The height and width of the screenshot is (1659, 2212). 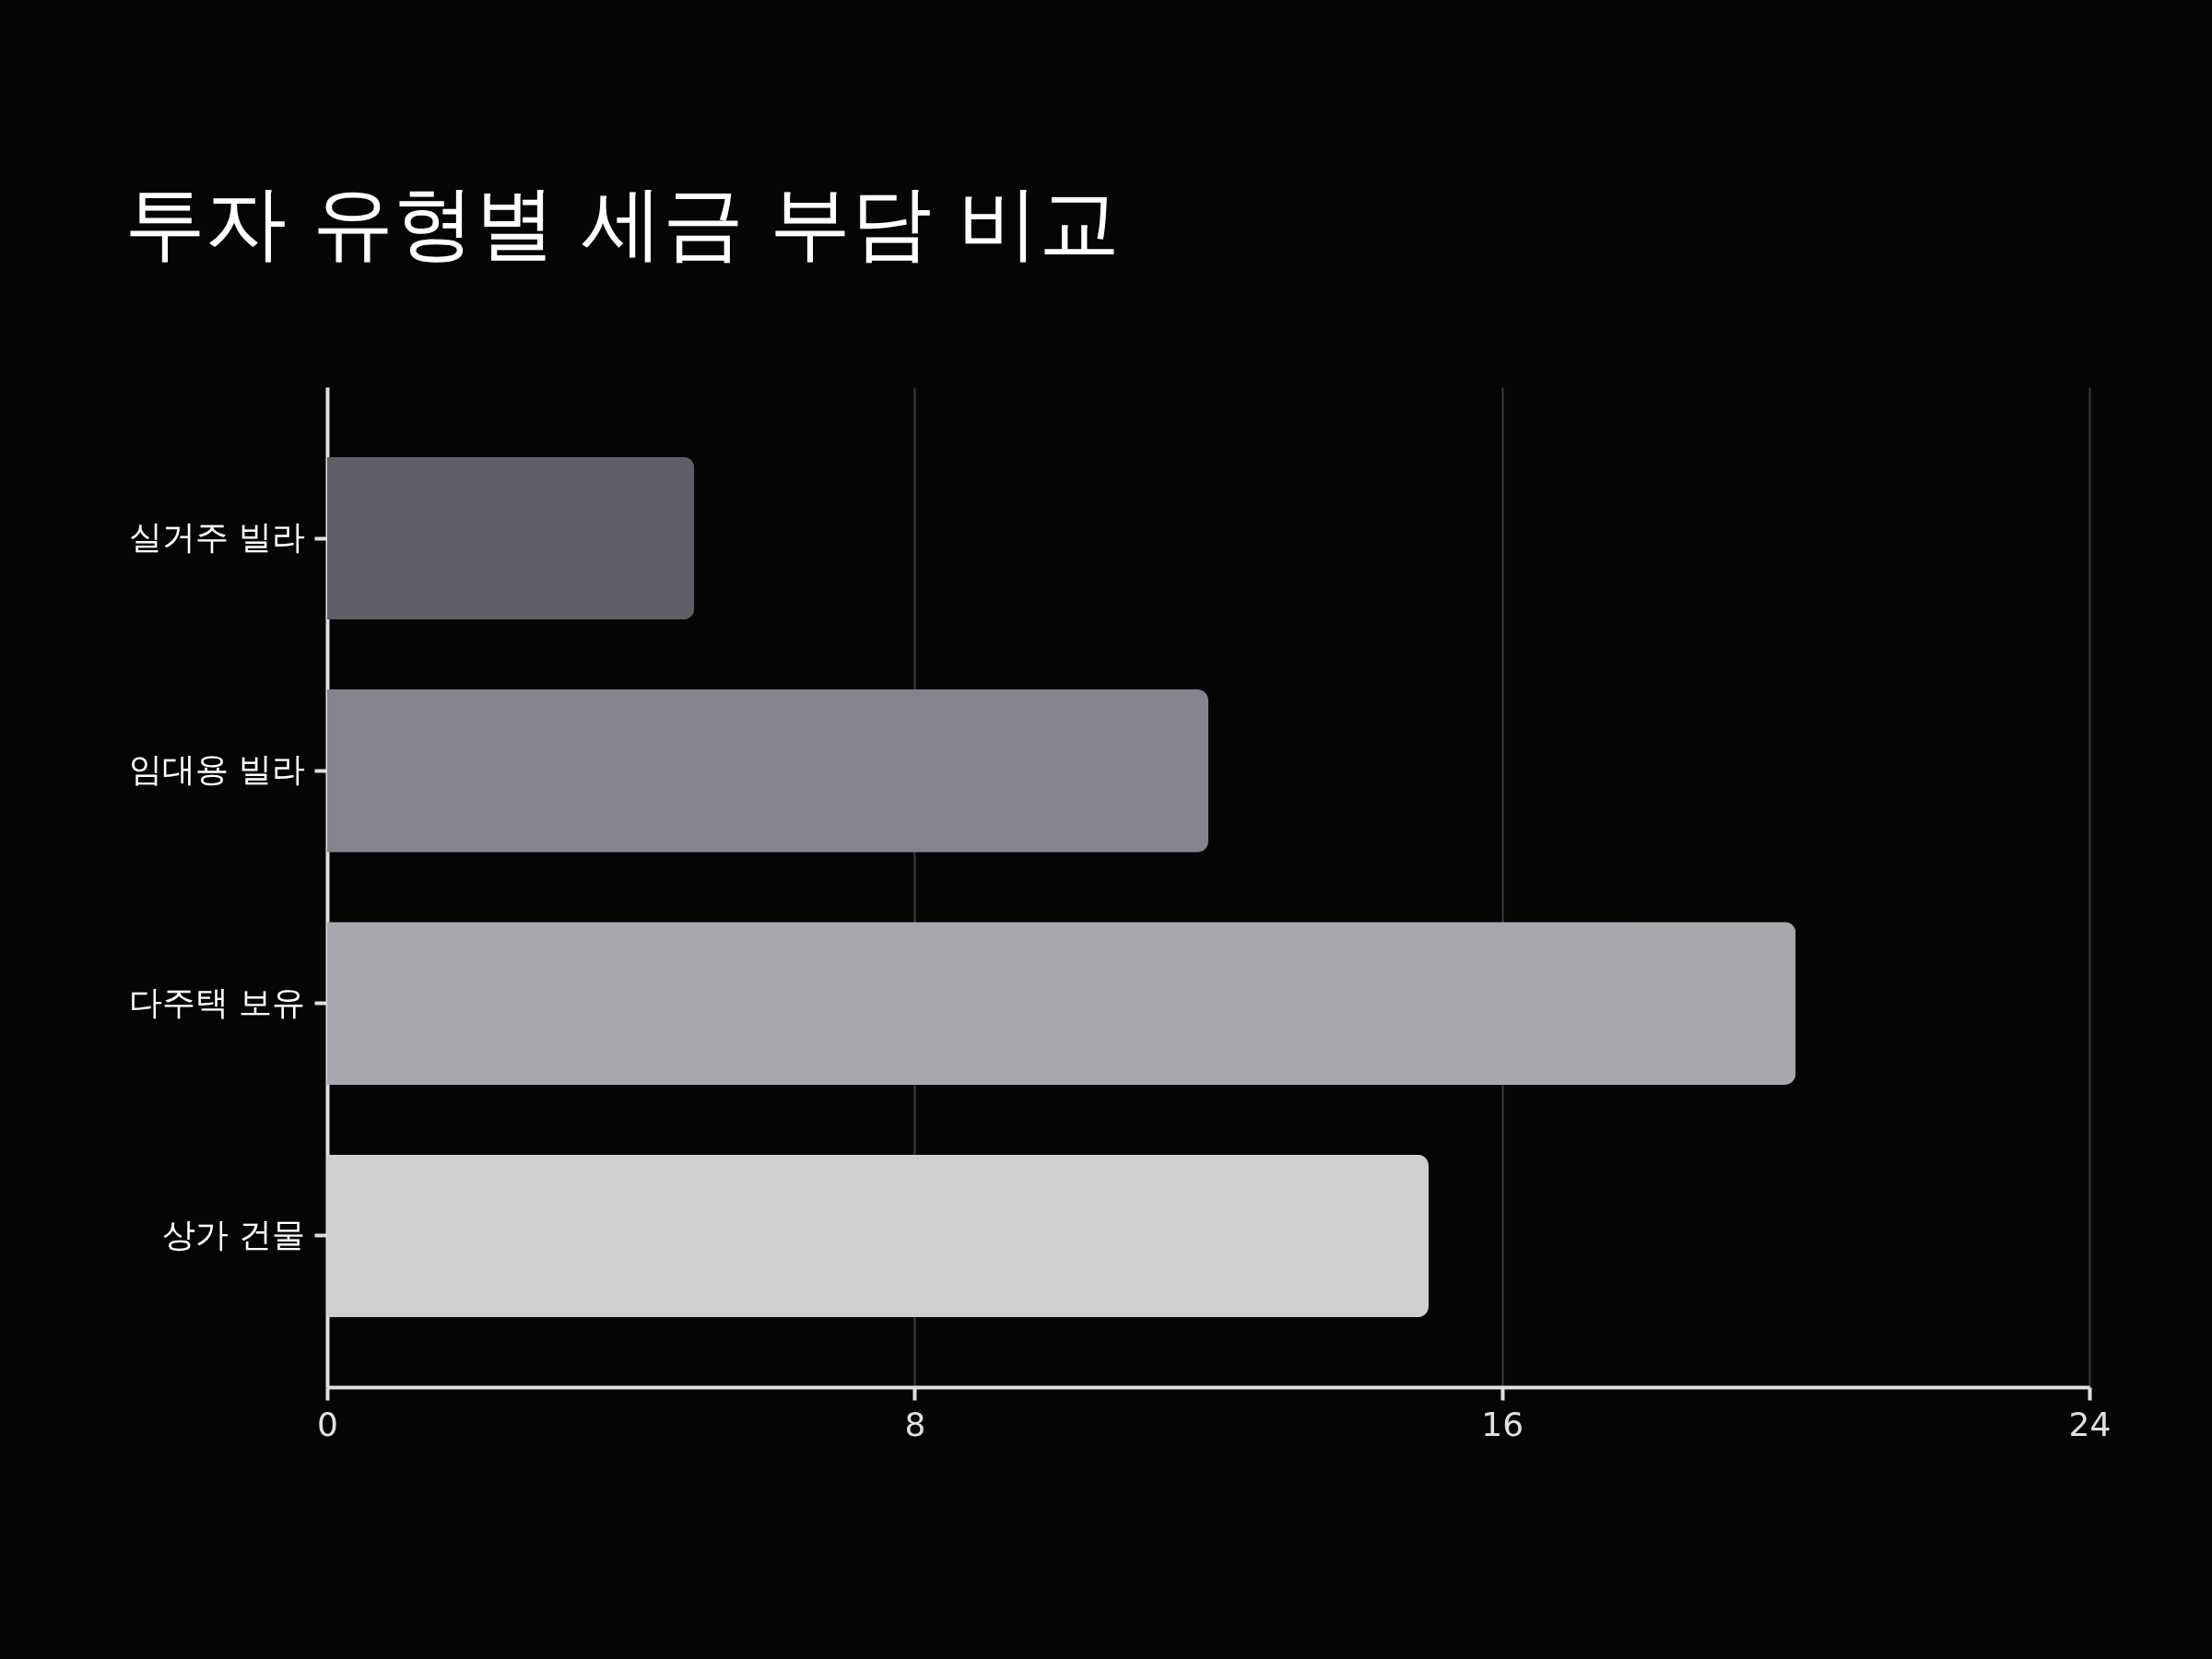 What do you see at coordinates (327, 1424) in the screenshot?
I see `x-tick-label: 0` at bounding box center [327, 1424].